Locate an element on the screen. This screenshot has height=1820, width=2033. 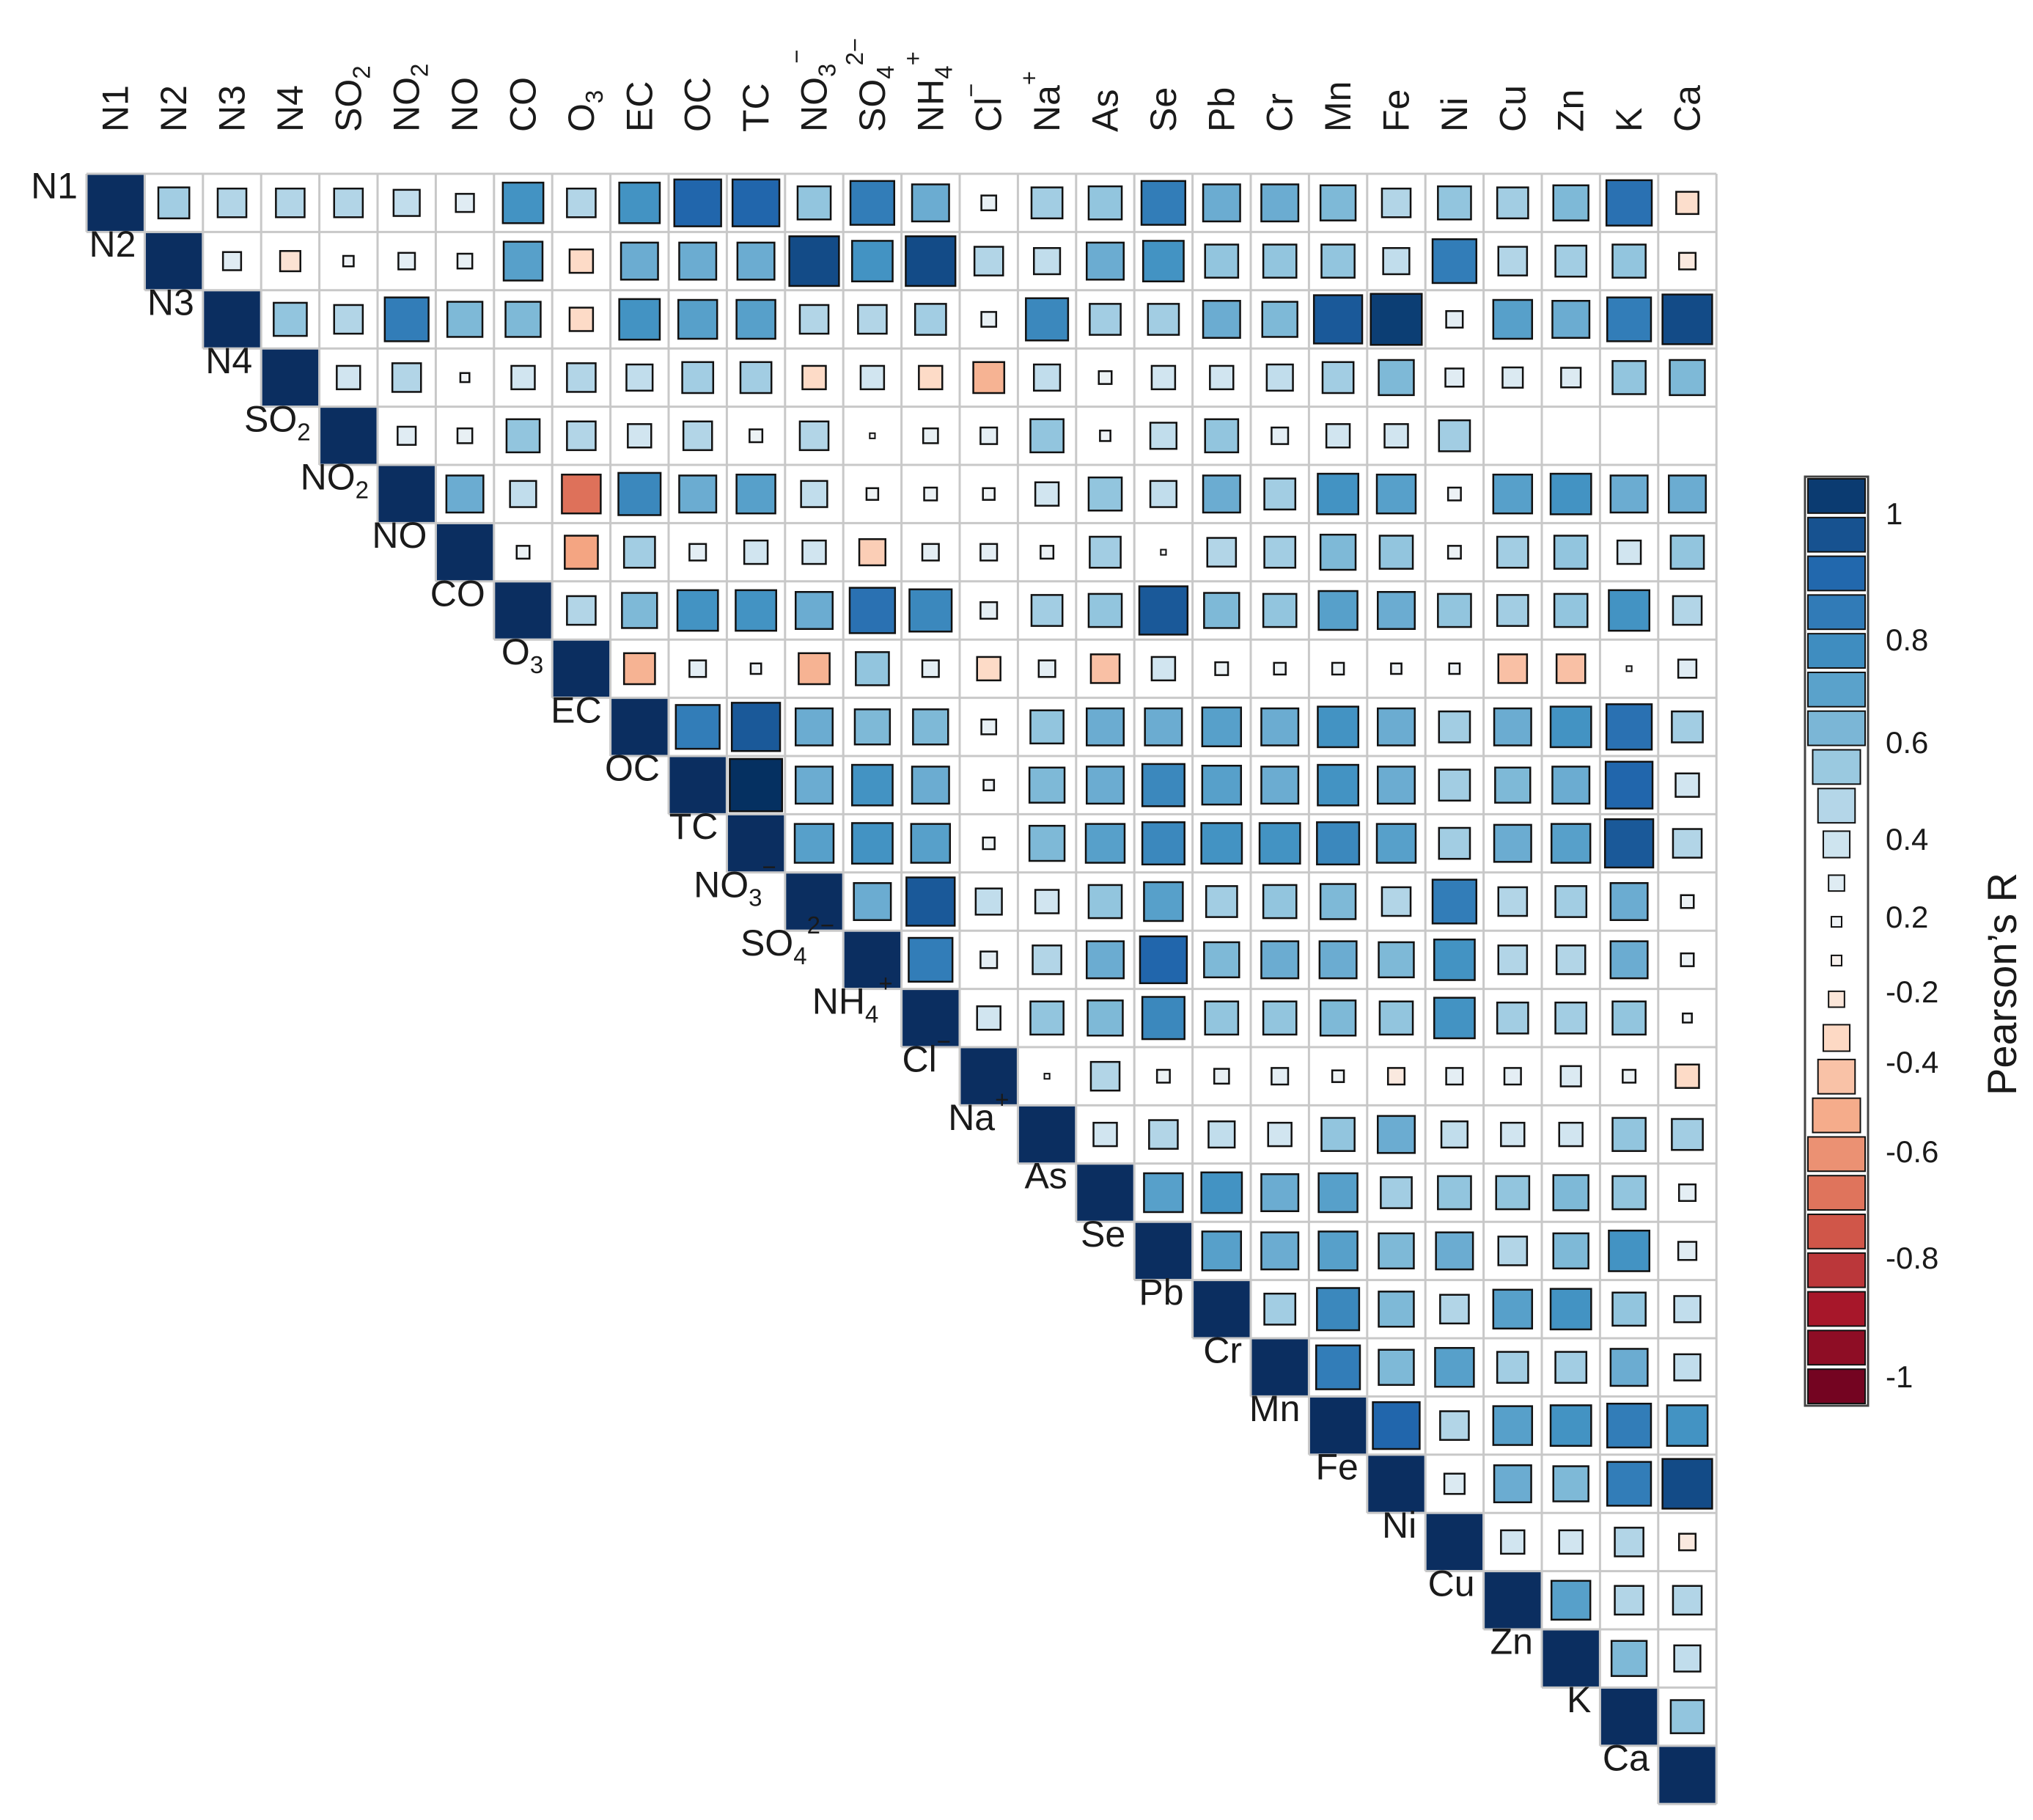
col-label-naplus: Na+ is located at coordinates (1041, 102).